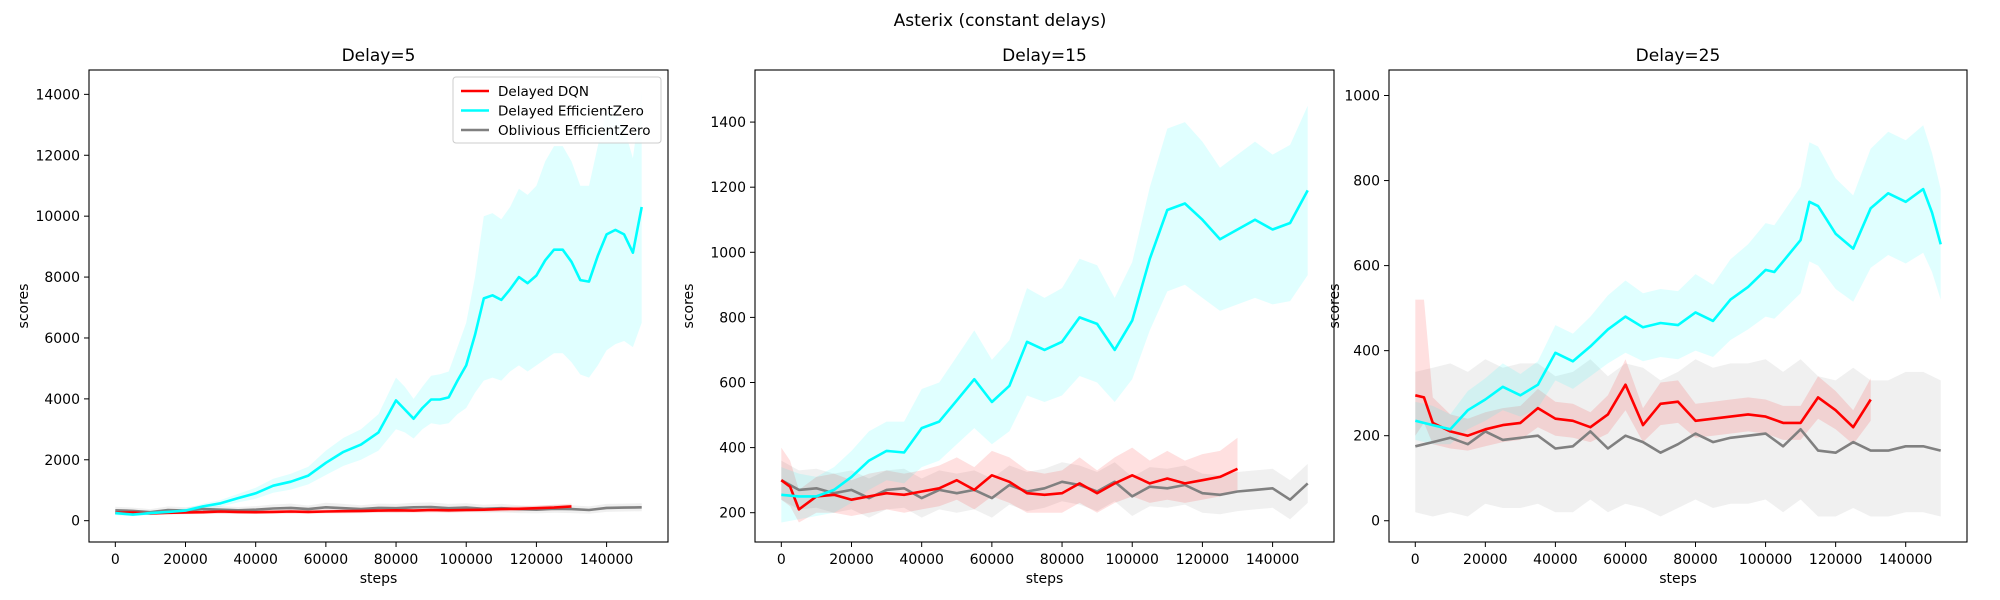 The height and width of the screenshot is (600, 2000). Describe the element at coordinates (1044, 56) in the screenshot. I see `panel-title: Delay=15` at that location.